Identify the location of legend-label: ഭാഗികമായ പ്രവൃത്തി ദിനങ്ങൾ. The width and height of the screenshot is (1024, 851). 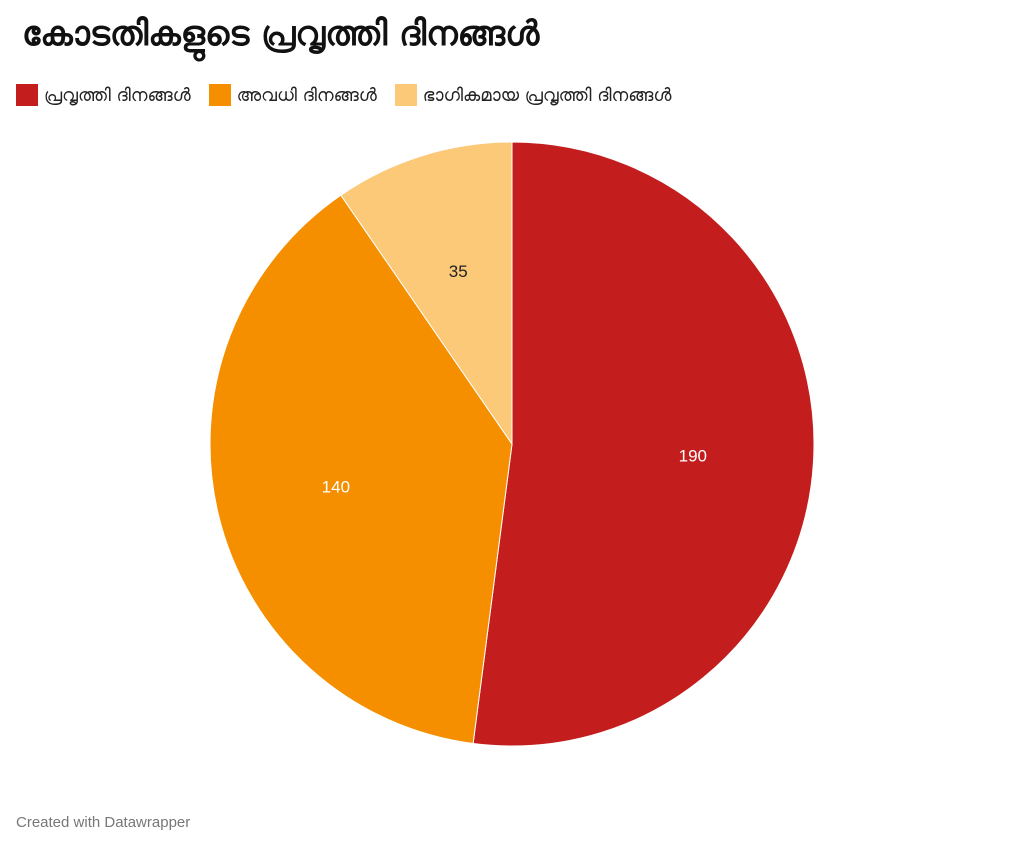
(547, 95).